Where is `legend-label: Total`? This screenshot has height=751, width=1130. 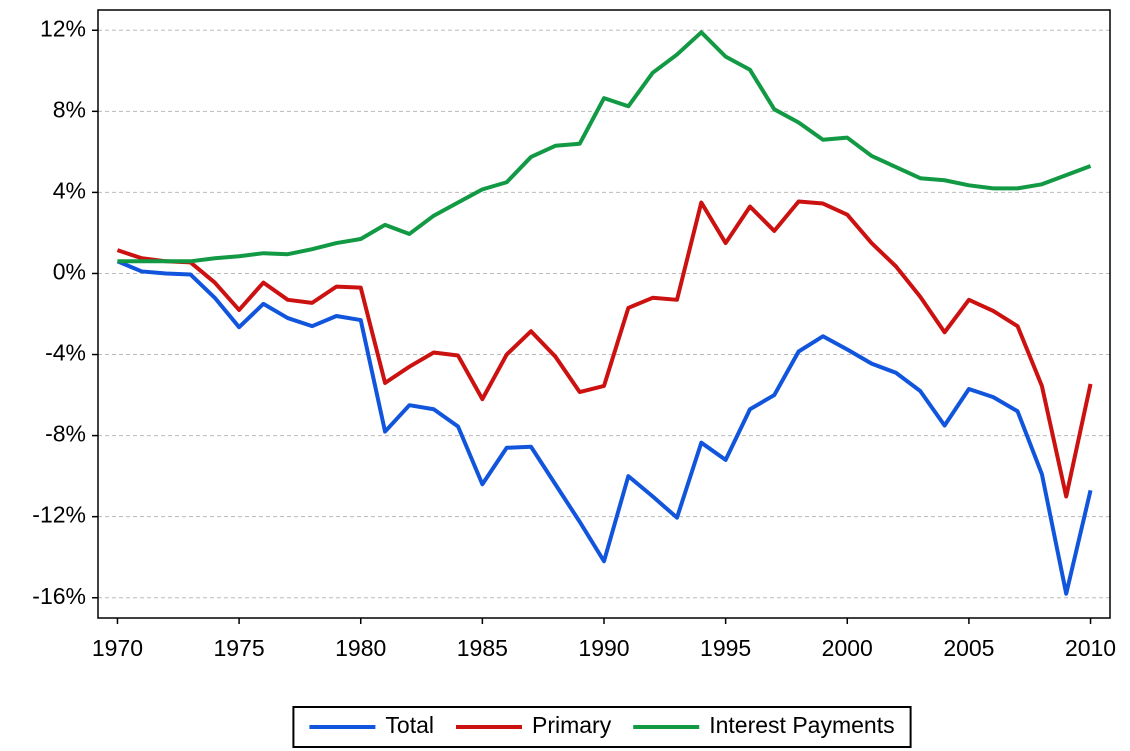
legend-label: Total is located at coordinates (409, 725).